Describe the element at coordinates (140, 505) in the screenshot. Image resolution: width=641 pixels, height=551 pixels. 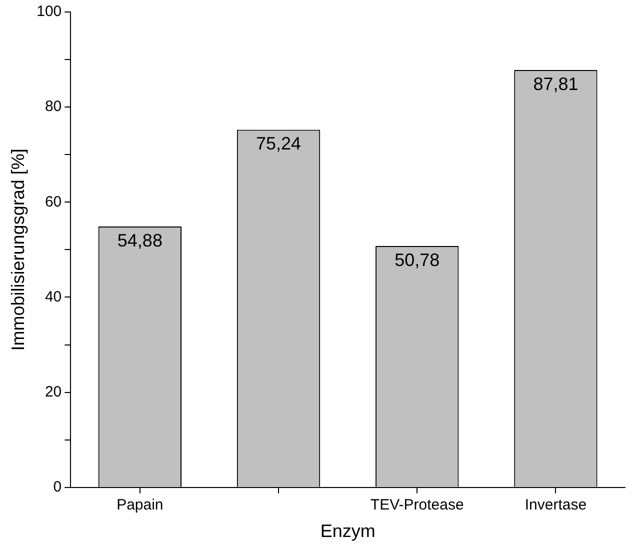
I see `x-tick-label: Papain` at that location.